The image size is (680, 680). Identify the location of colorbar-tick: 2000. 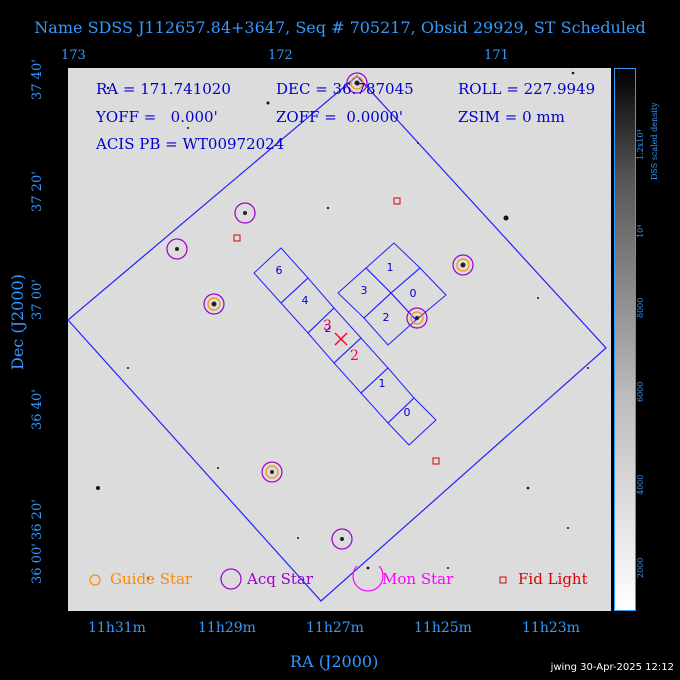
(640, 568).